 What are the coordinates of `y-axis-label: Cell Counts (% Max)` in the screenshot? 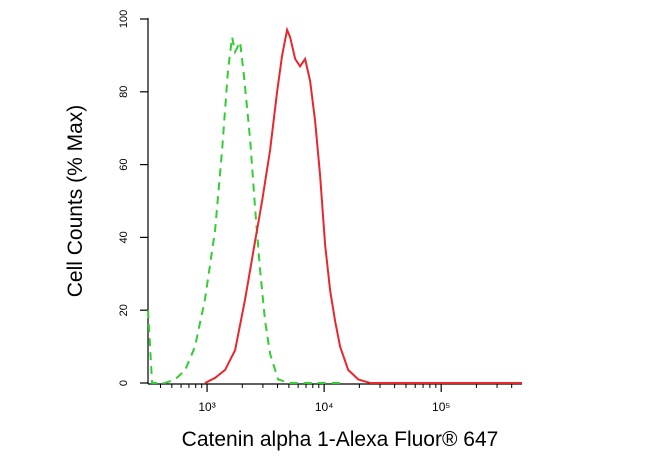 It's located at (75, 201).